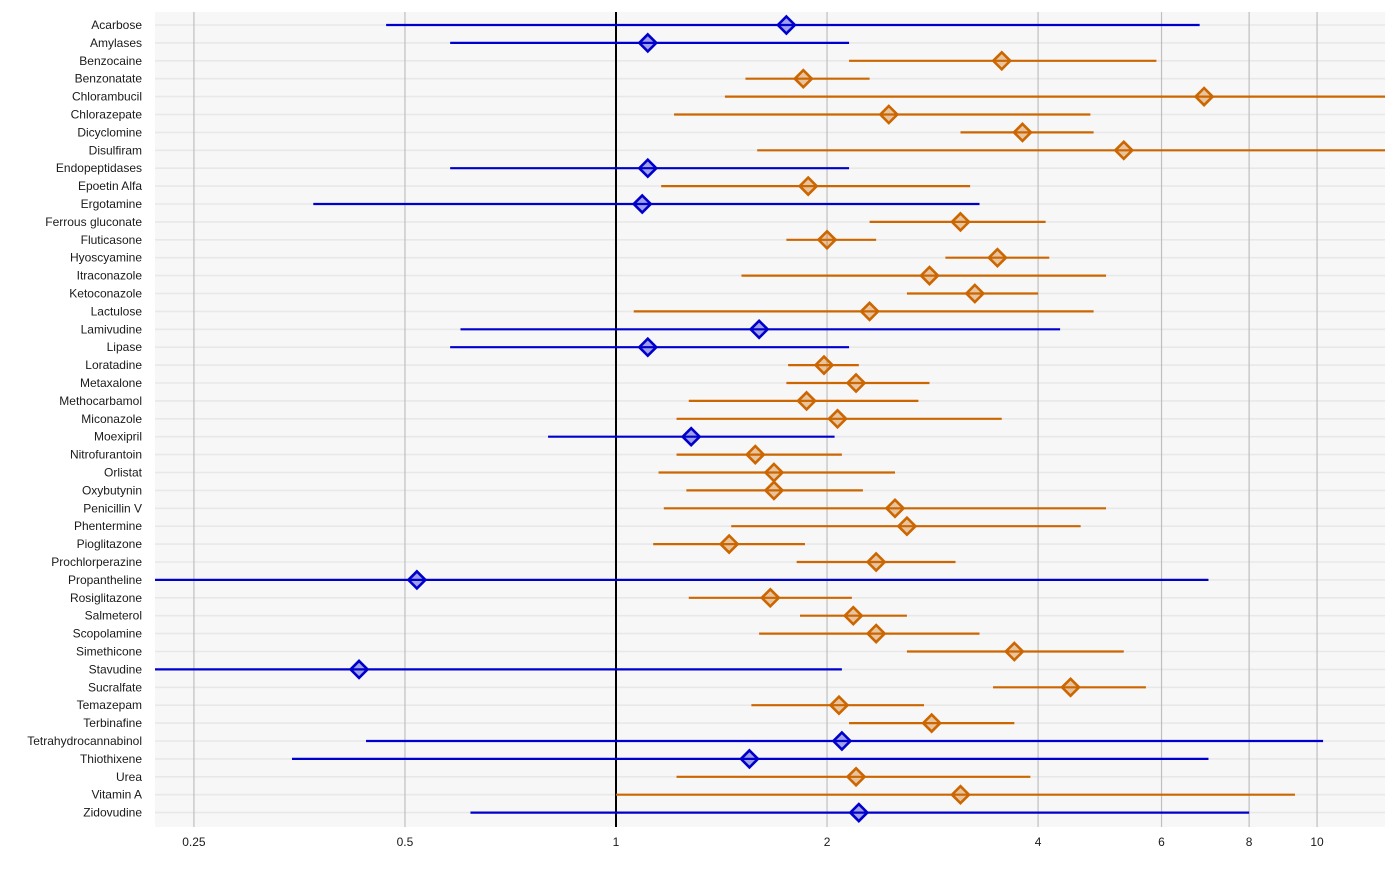 The height and width of the screenshot is (870, 1400). What do you see at coordinates (109, 79) in the screenshot?
I see `y-axis-label: Benzonatate` at bounding box center [109, 79].